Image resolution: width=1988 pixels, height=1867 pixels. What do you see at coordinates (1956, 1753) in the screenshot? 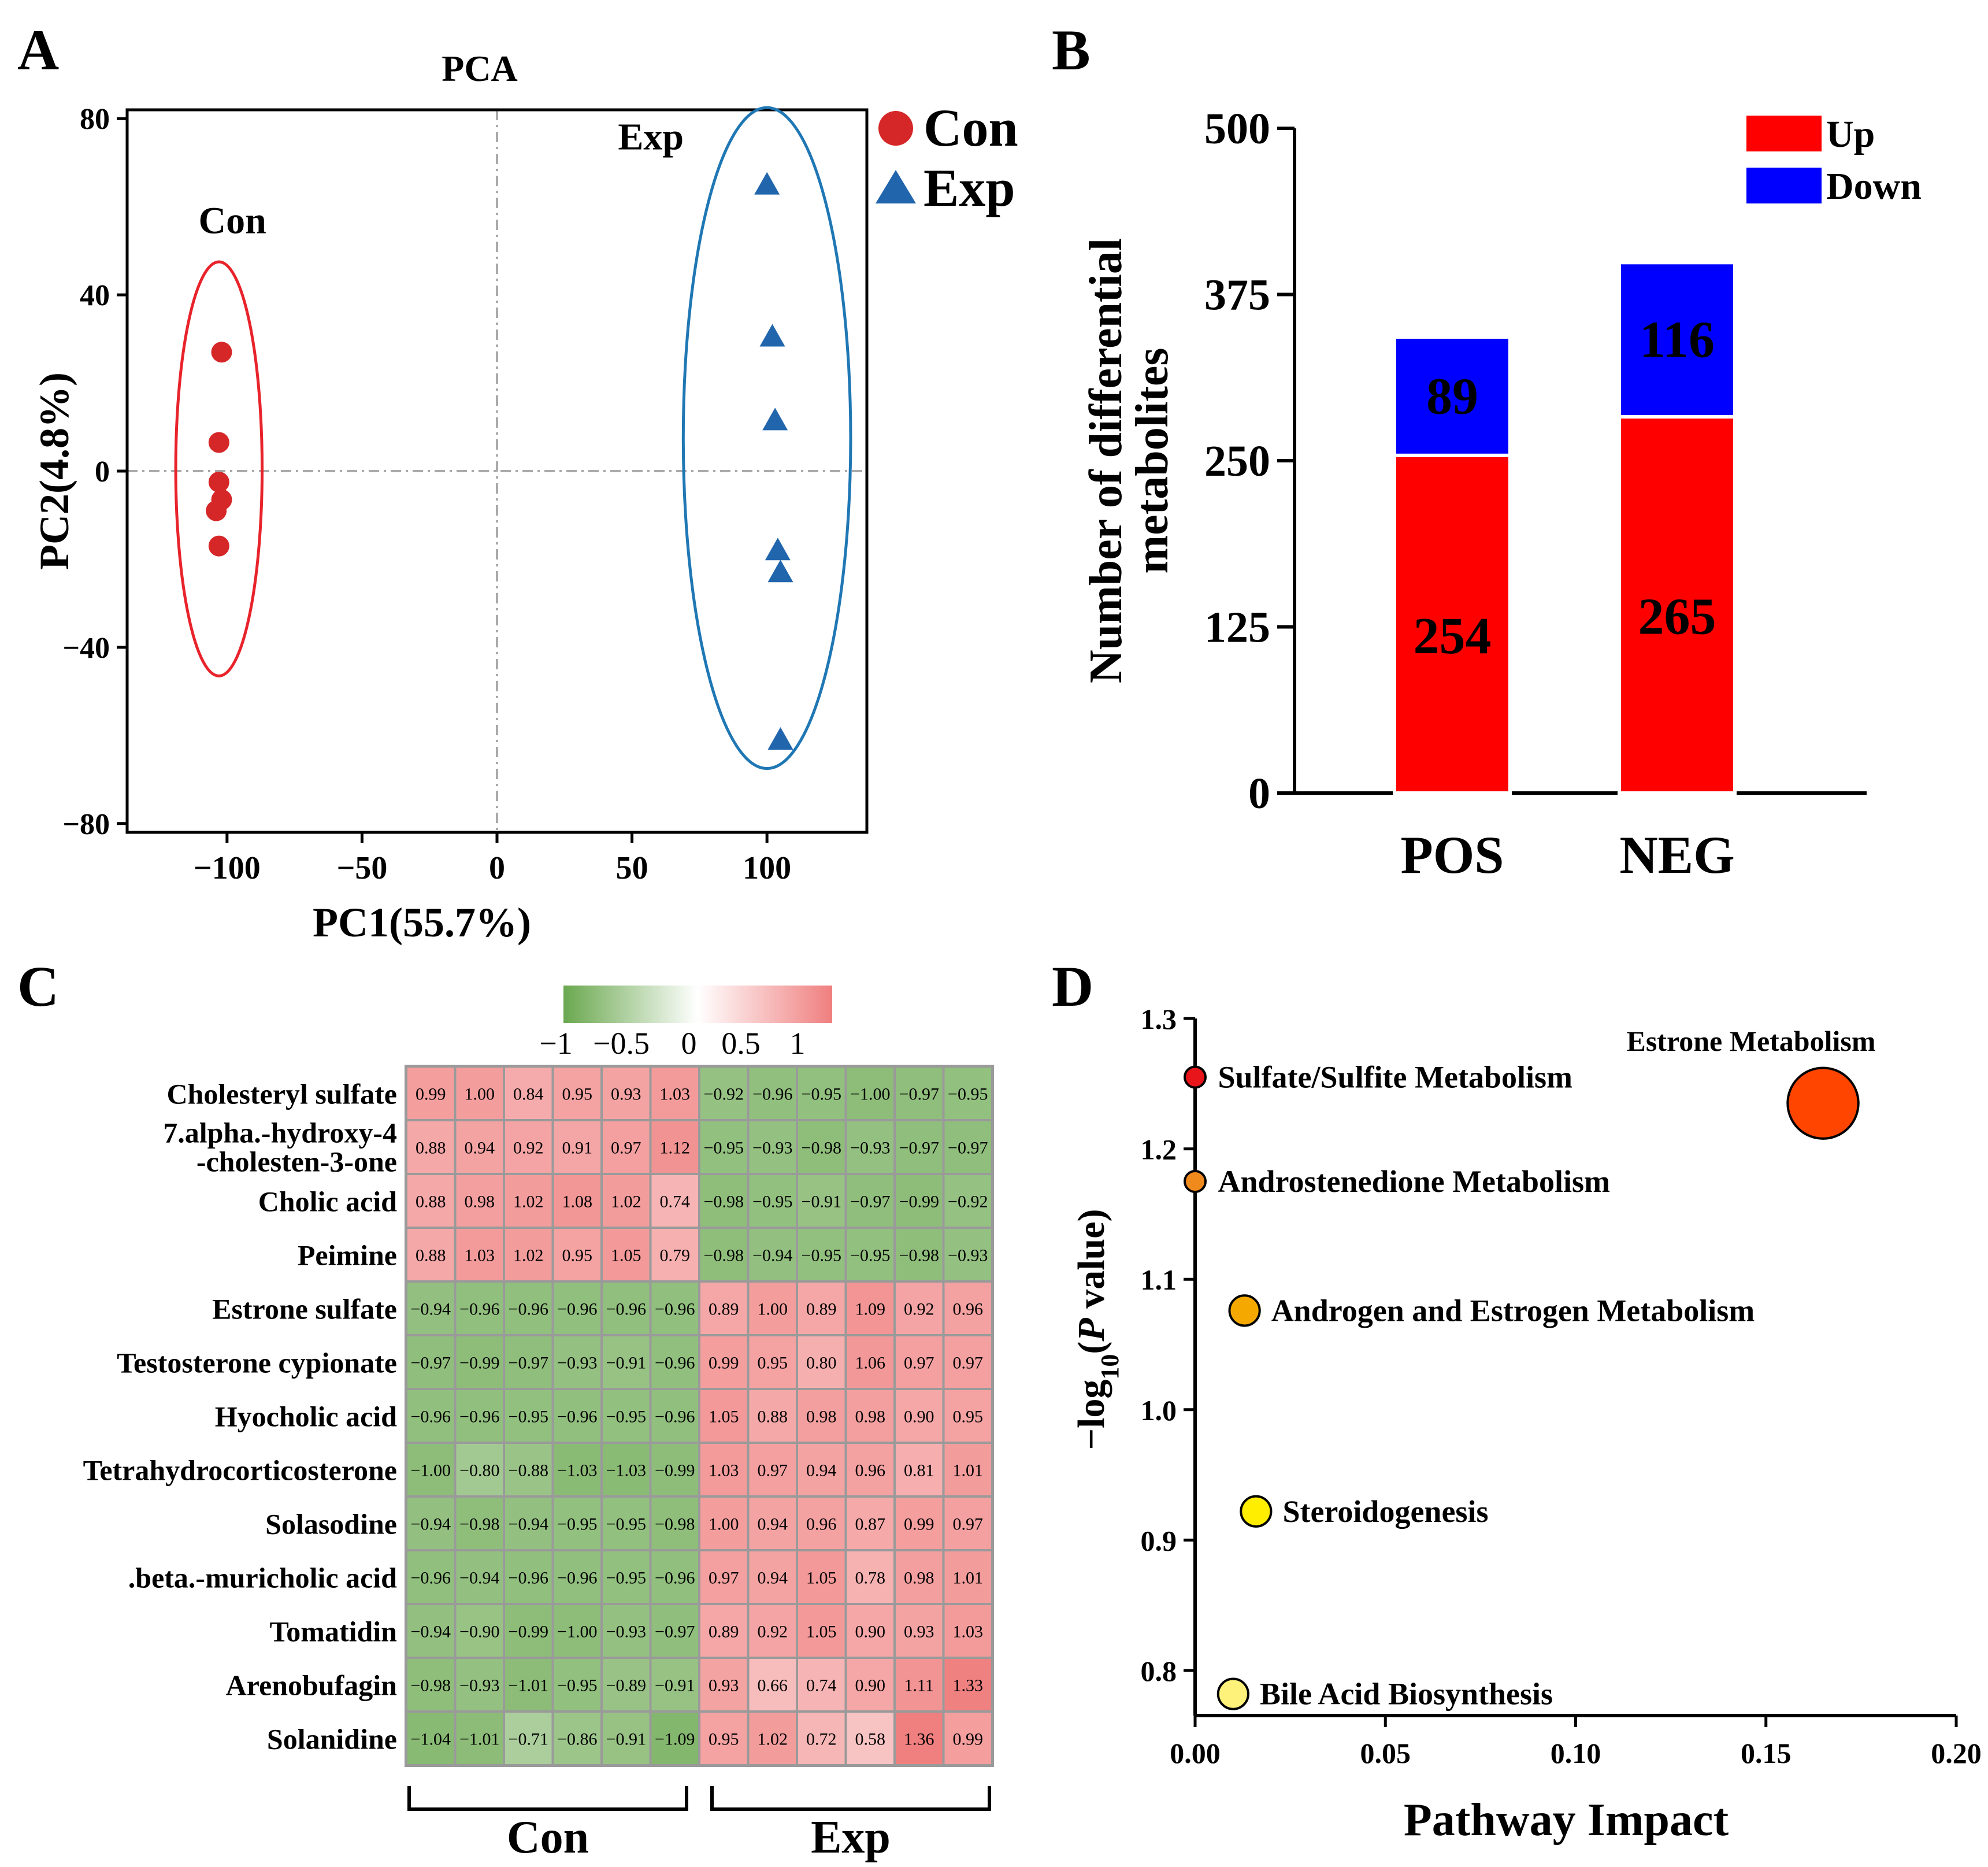
I see `x-tick-label: 0.20` at bounding box center [1956, 1753].